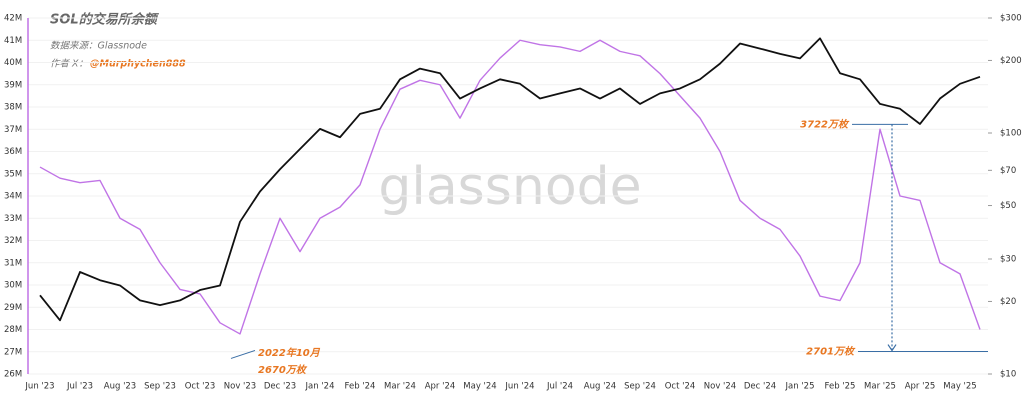  Describe the element at coordinates (13, 241) in the screenshot. I see `y-tick-label: 32M` at that location.